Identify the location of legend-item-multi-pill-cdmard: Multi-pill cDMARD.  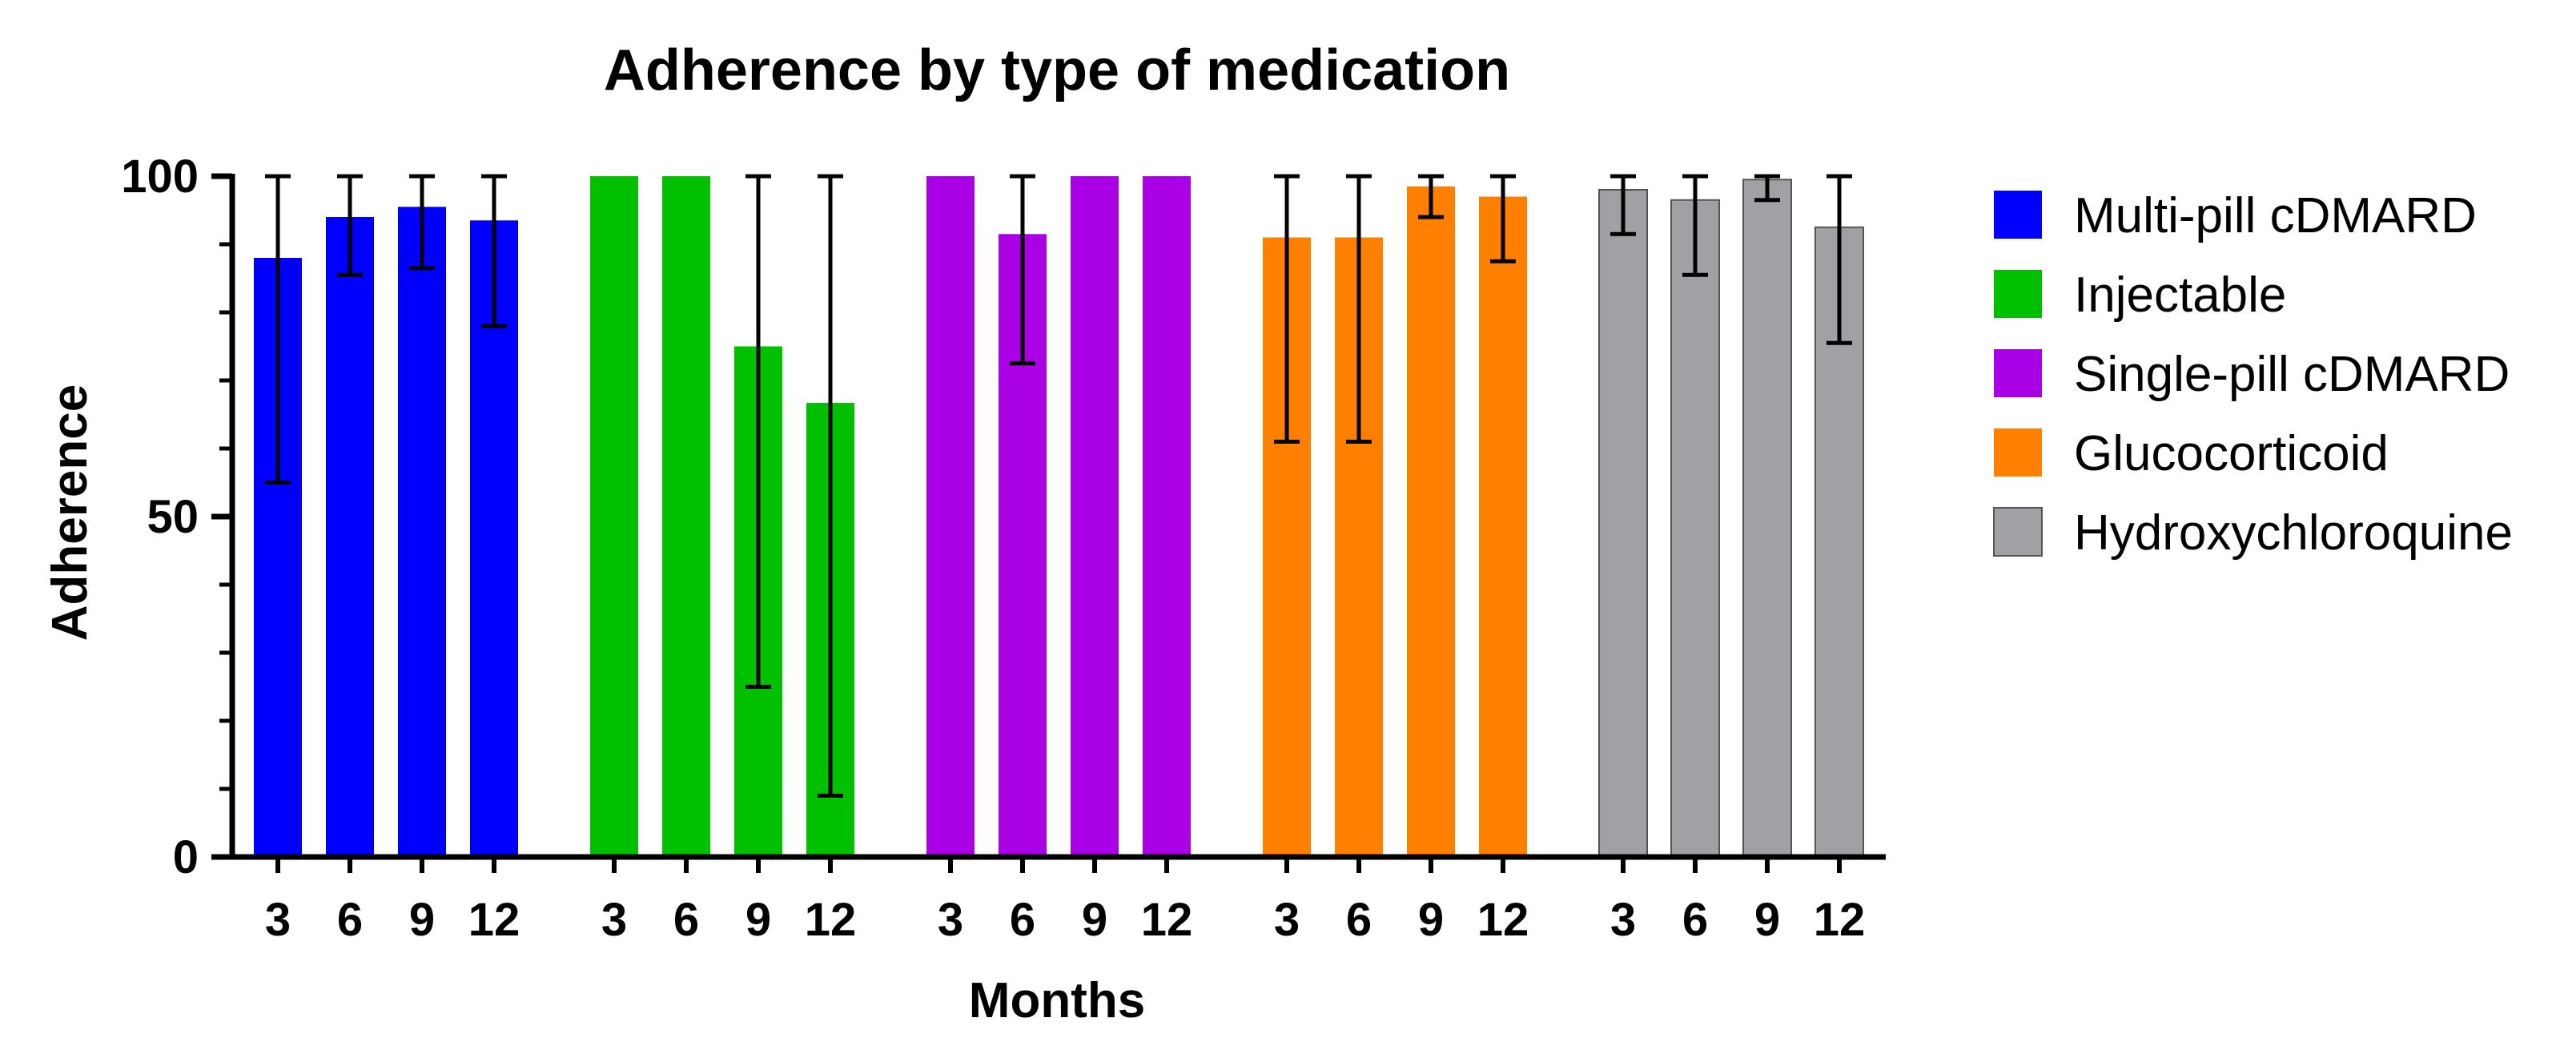
(2235, 216).